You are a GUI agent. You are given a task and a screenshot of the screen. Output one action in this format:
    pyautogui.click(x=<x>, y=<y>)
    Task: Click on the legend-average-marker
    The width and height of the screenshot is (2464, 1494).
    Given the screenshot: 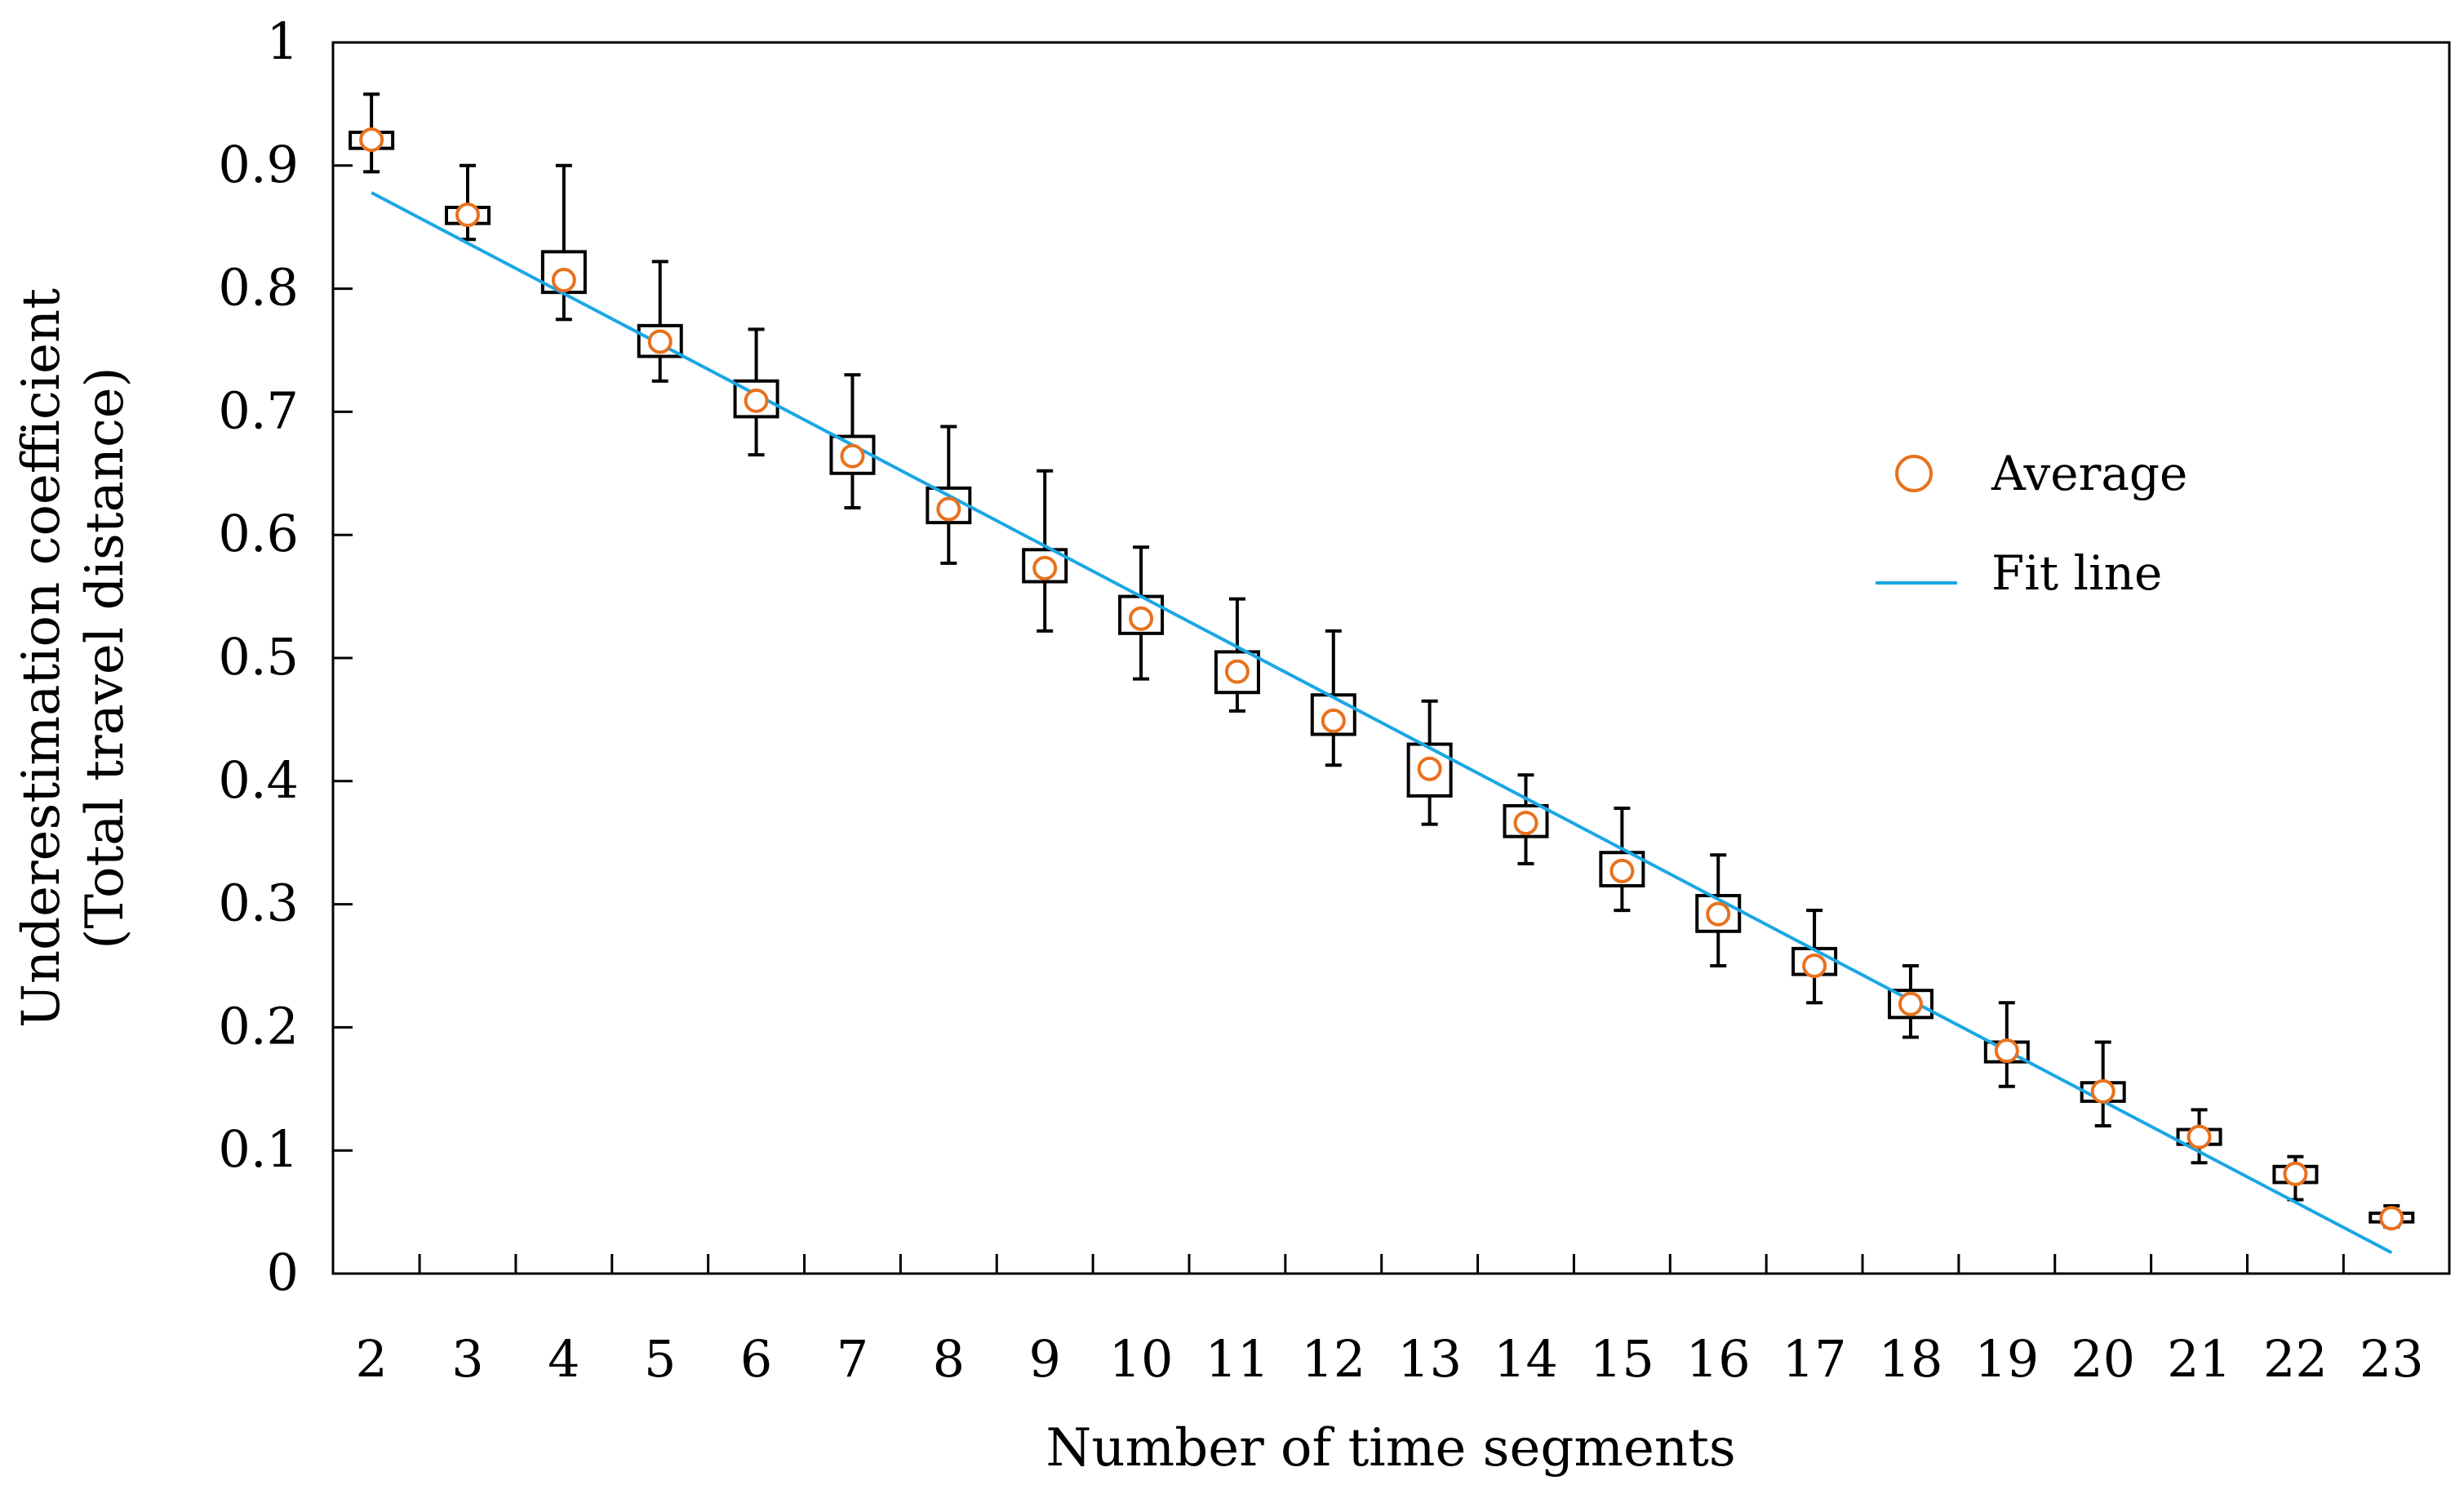 What is the action you would take?
    pyautogui.click(x=1914, y=473)
    